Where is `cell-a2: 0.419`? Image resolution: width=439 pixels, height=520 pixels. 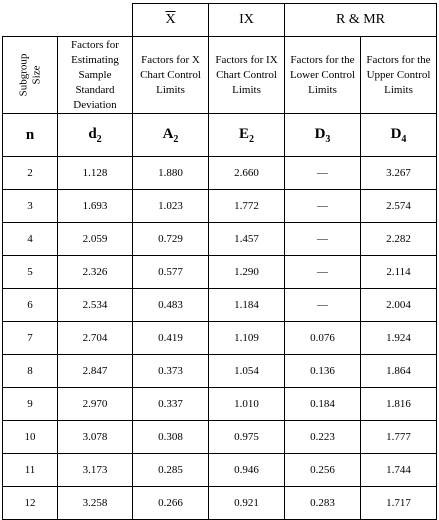 cell-a2: 0.419 is located at coordinates (170, 338).